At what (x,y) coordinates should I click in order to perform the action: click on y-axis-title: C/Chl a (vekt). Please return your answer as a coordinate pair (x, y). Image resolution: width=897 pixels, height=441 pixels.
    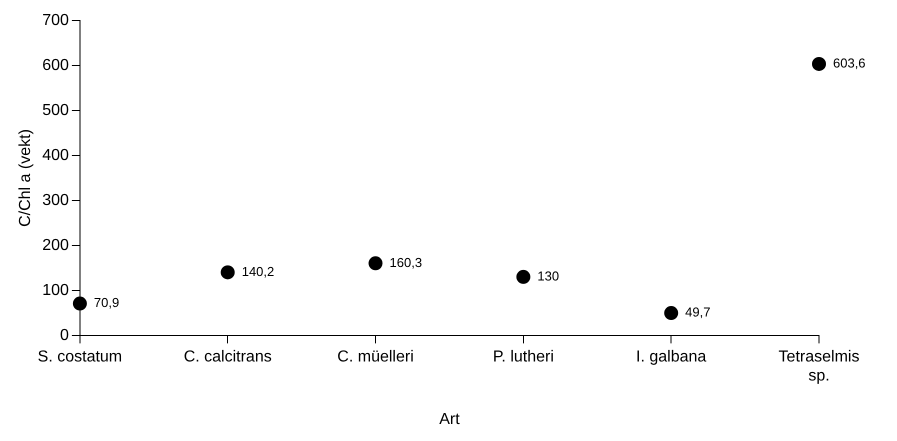
    Looking at the image, I should click on (25, 178).